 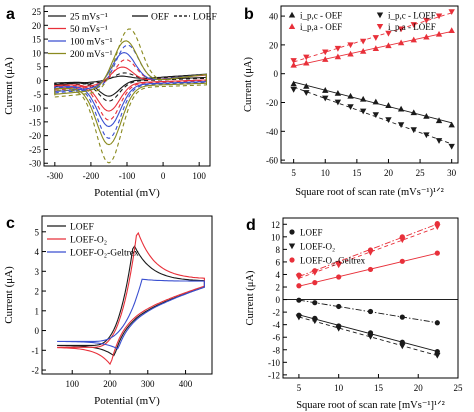 I want to click on panel-label: c, so click(x=10, y=223).